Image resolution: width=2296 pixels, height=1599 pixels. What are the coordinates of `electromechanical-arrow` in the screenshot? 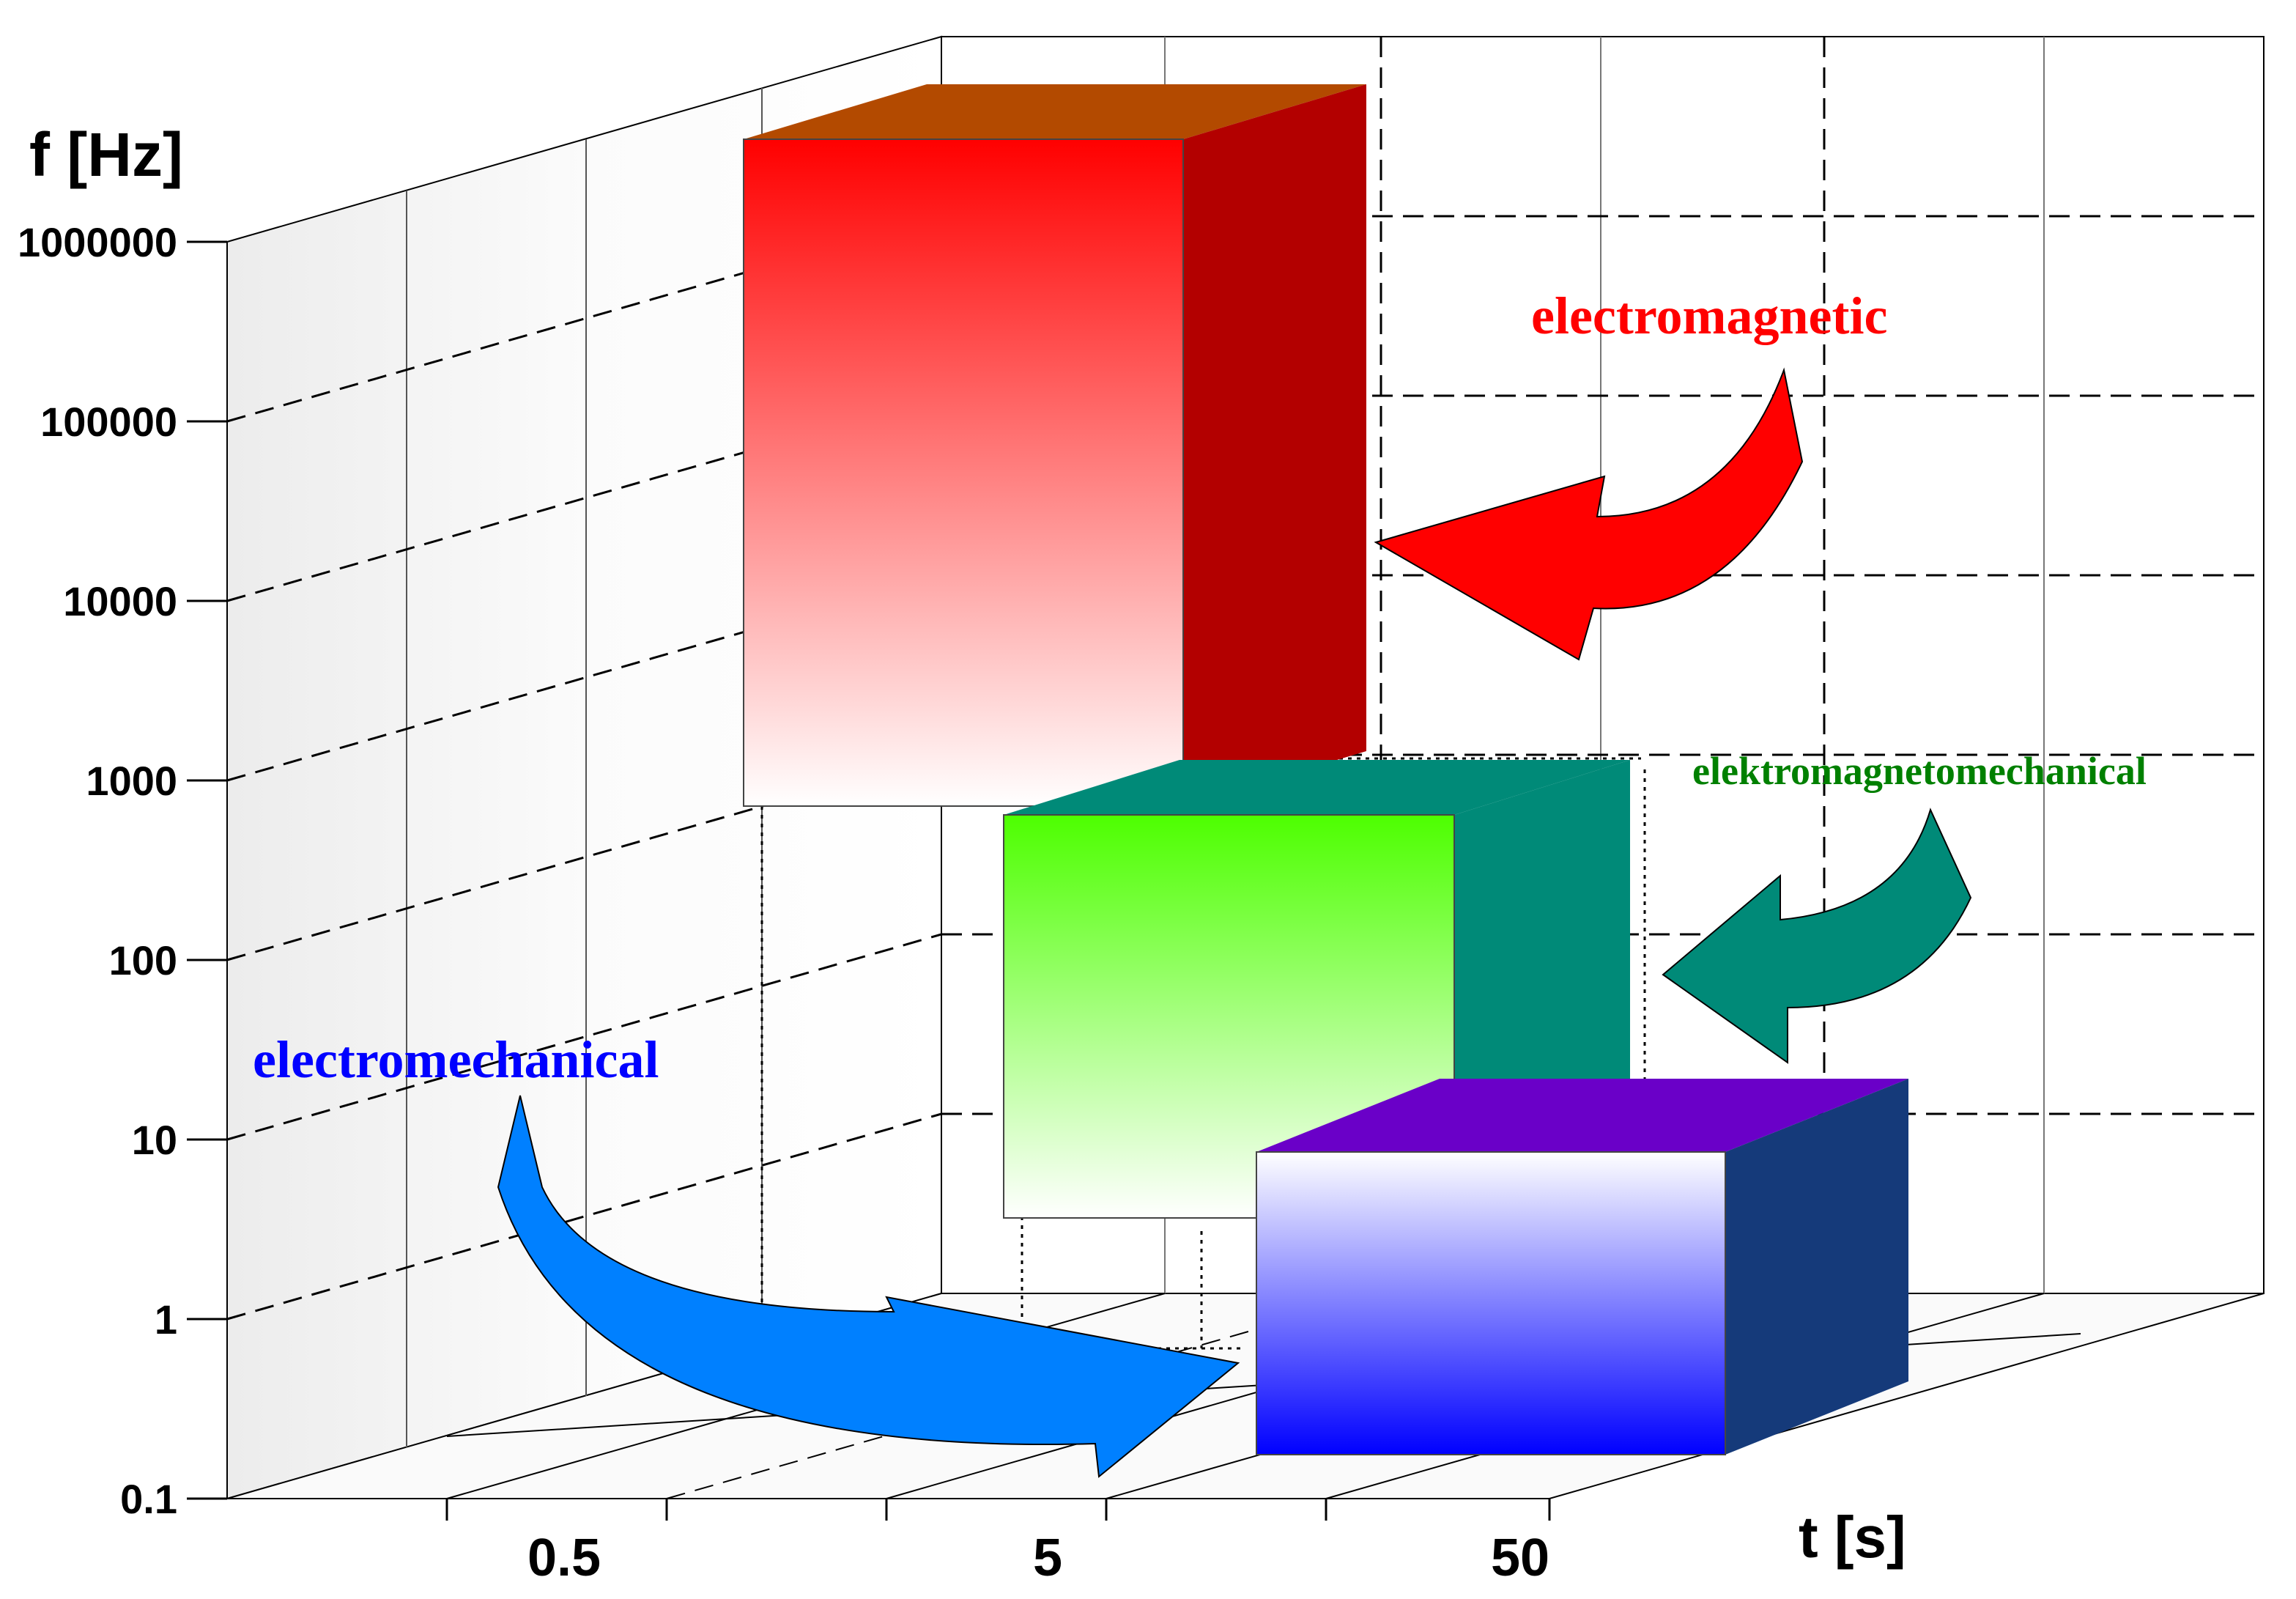 It's located at (868, 1286).